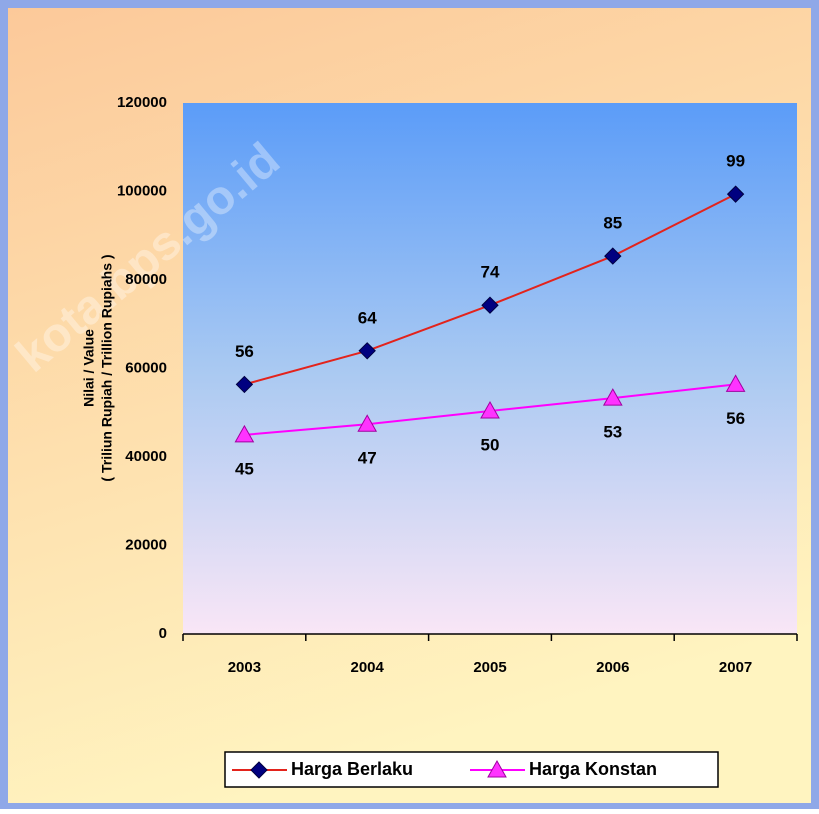 The image size is (819, 814). What do you see at coordinates (367, 458) in the screenshot?
I see `data-label: 47` at bounding box center [367, 458].